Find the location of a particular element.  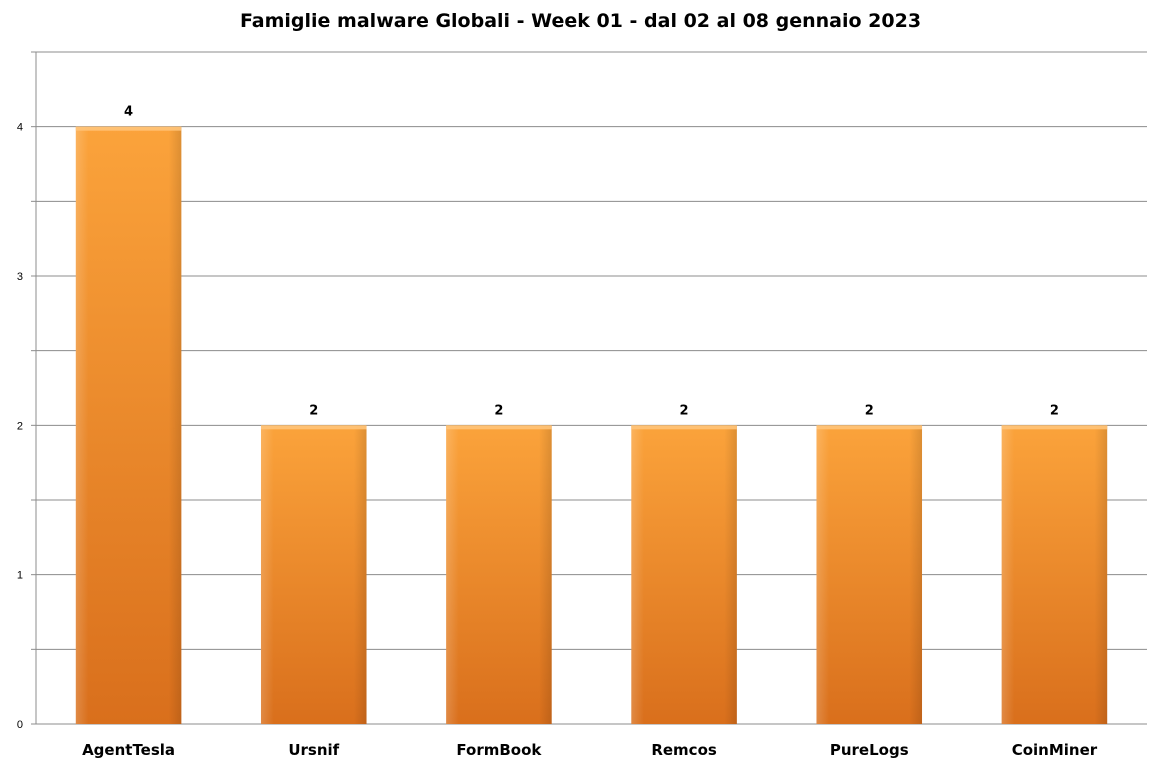

y-tick-label: 2 is located at coordinates (20, 426).